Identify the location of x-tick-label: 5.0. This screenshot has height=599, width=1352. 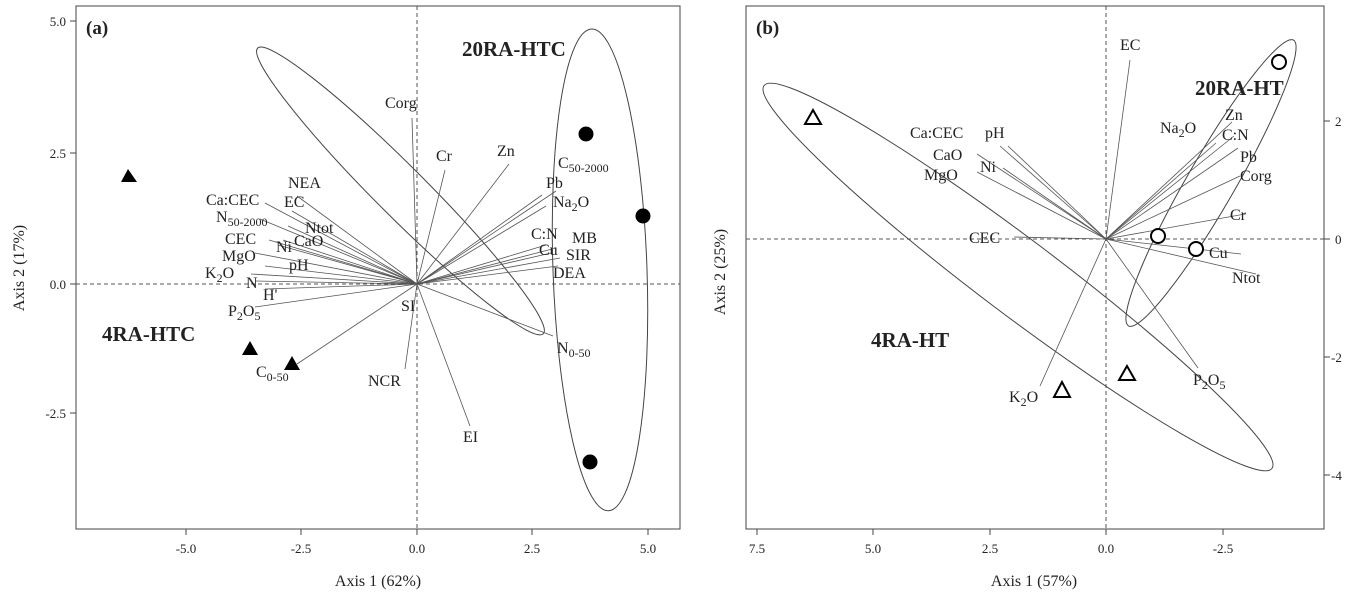
(648, 548).